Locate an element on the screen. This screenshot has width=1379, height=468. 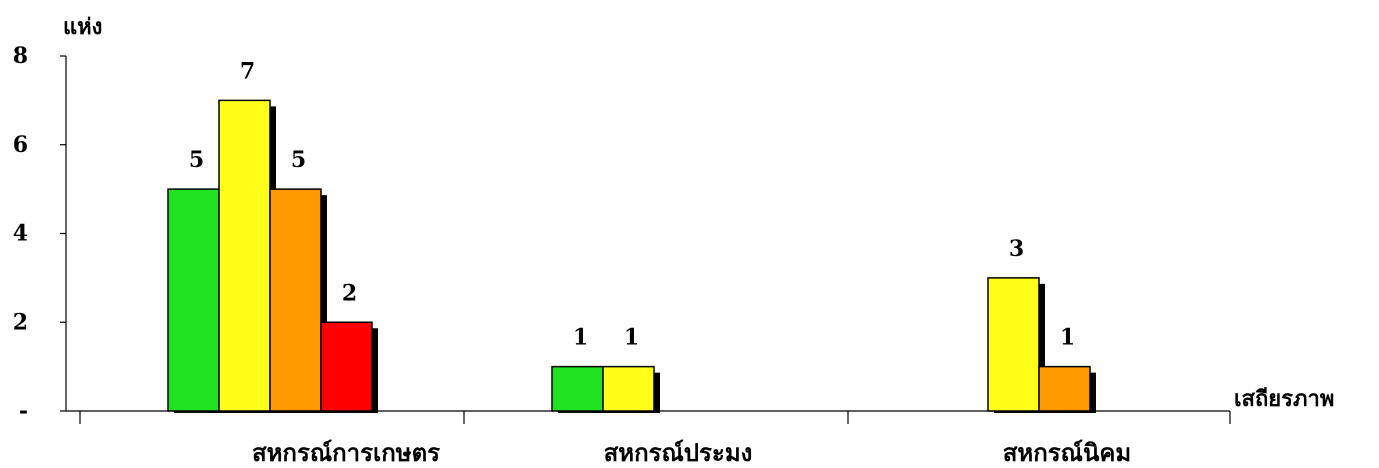
category-labels: สหกรณ์การเกษตร สหกรณ์ประมง สหกรณ์นิคม is located at coordinates (691, 453).